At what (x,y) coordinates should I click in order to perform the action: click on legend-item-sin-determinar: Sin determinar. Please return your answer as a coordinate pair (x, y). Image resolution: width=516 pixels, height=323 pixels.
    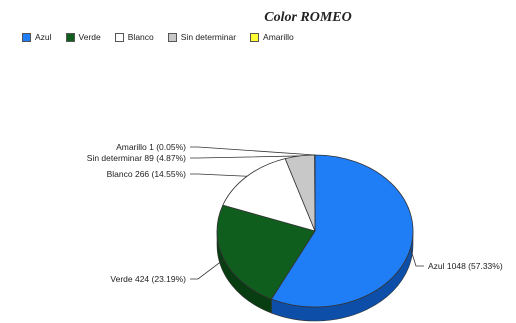
    Looking at the image, I should click on (202, 37).